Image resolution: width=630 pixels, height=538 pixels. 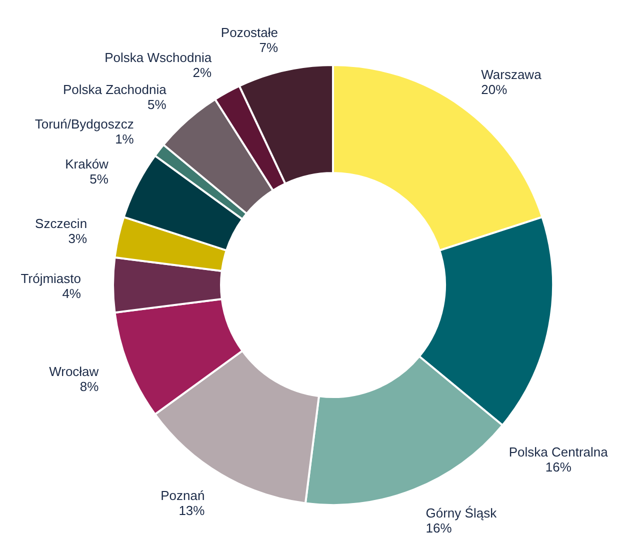 What do you see at coordinates (192, 510) in the screenshot?
I see `data-label: 13%` at bounding box center [192, 510].